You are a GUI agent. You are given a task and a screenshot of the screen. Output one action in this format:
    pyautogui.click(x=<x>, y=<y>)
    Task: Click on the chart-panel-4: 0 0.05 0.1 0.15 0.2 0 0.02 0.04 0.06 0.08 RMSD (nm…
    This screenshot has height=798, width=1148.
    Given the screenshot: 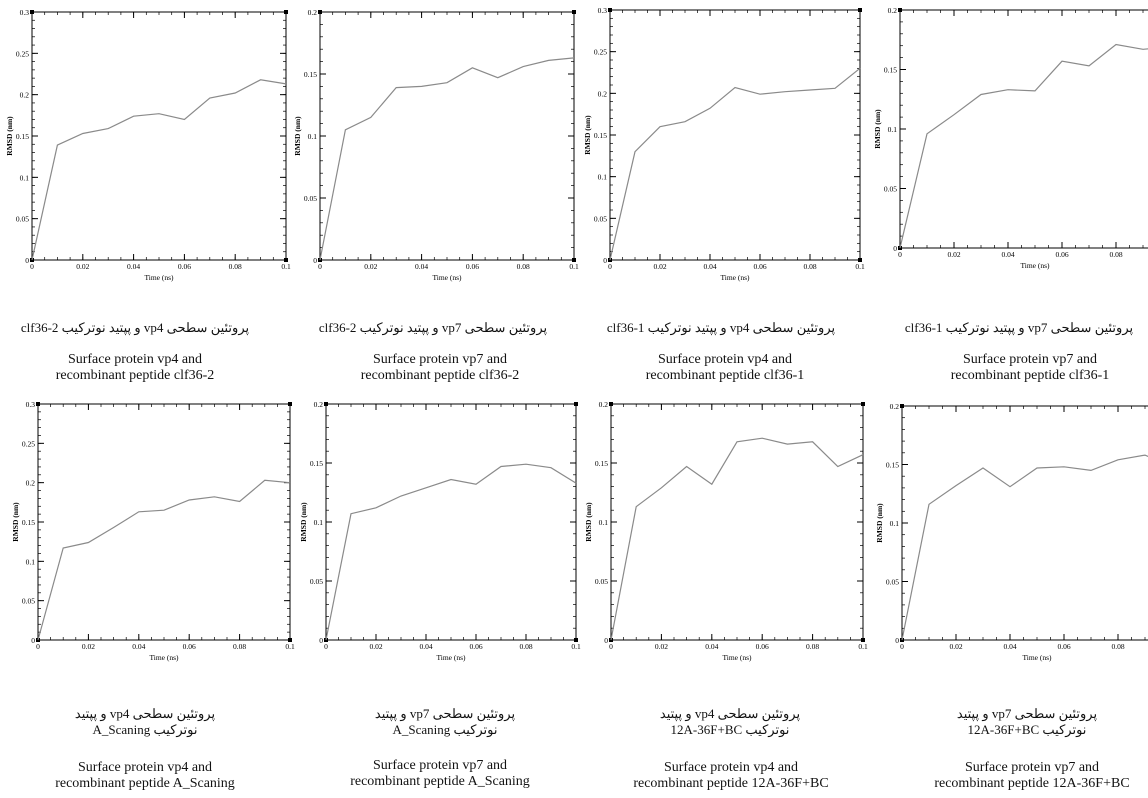 What is the action you would take?
    pyautogui.click(x=1009, y=139)
    